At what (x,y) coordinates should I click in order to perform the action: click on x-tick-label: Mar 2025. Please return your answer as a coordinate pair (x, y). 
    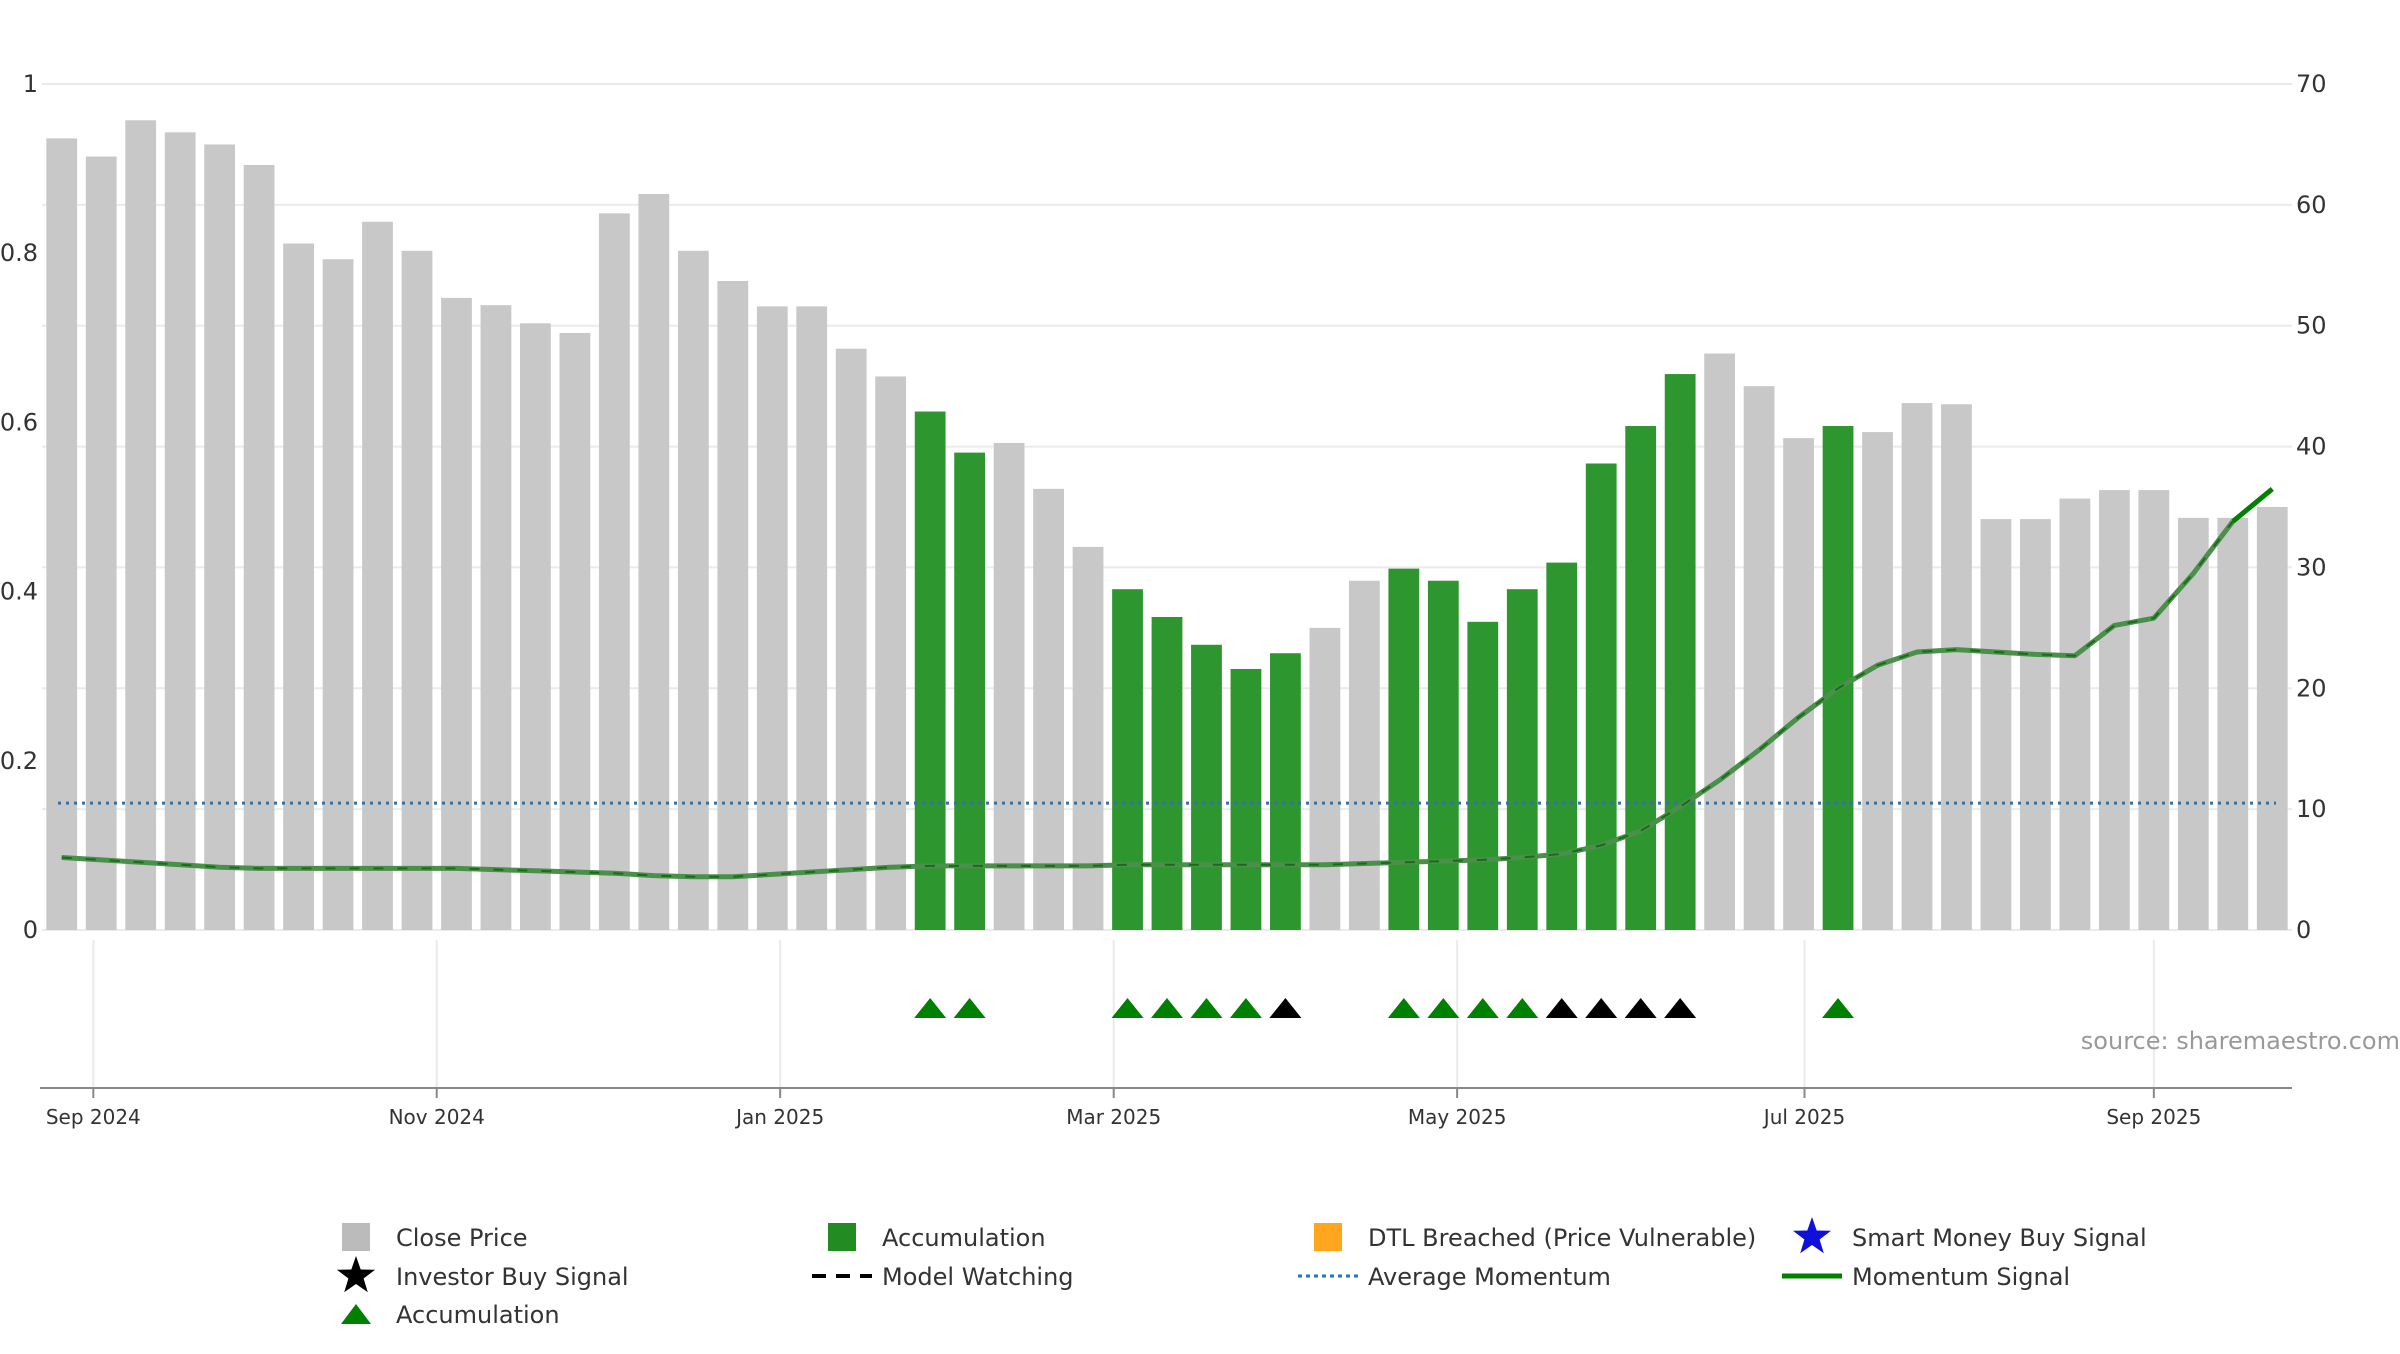
    Looking at the image, I should click on (1113, 1117).